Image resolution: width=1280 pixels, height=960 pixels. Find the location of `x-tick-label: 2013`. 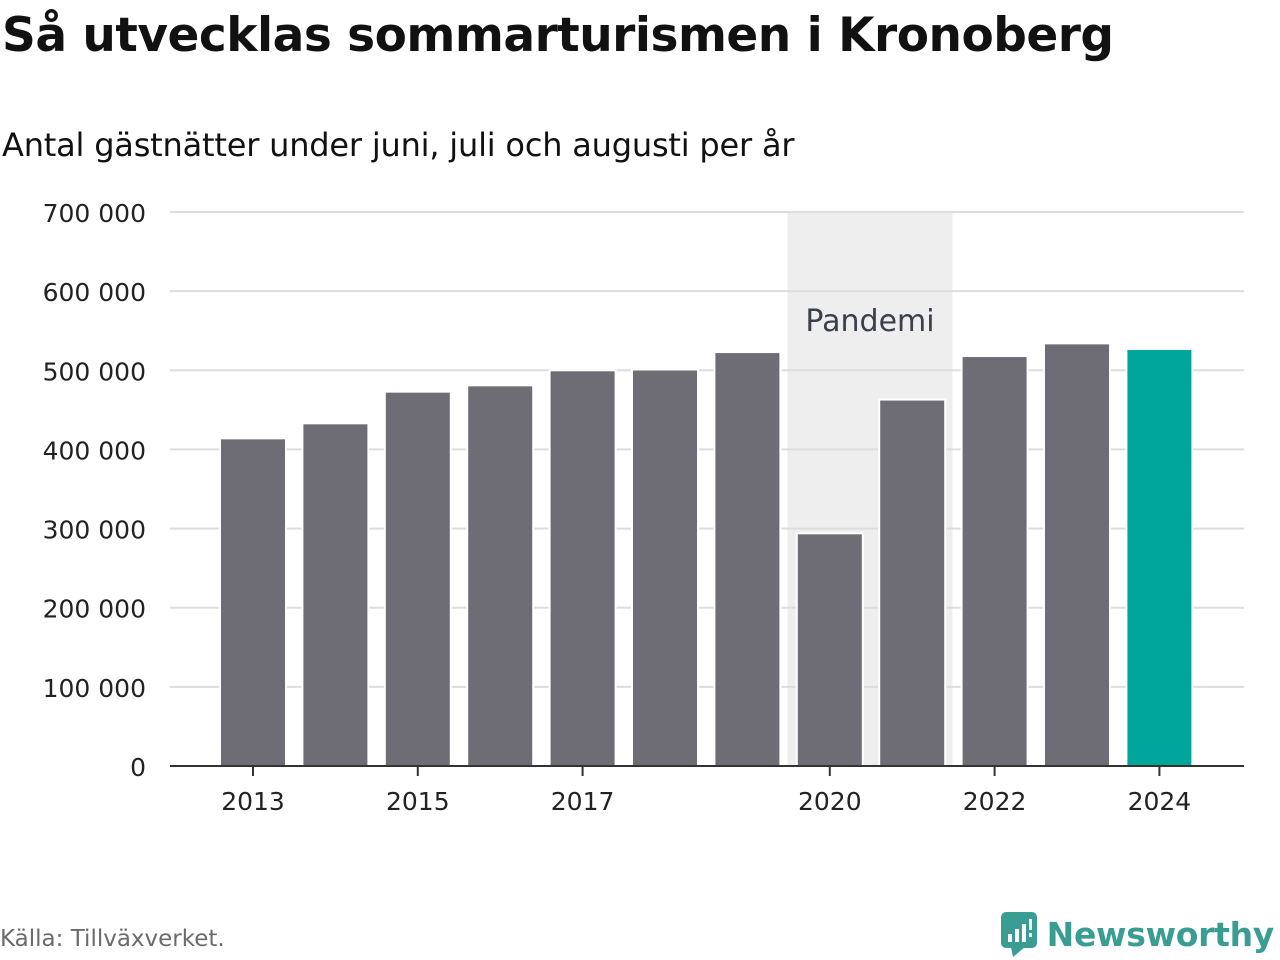

x-tick-label: 2013 is located at coordinates (253, 801).